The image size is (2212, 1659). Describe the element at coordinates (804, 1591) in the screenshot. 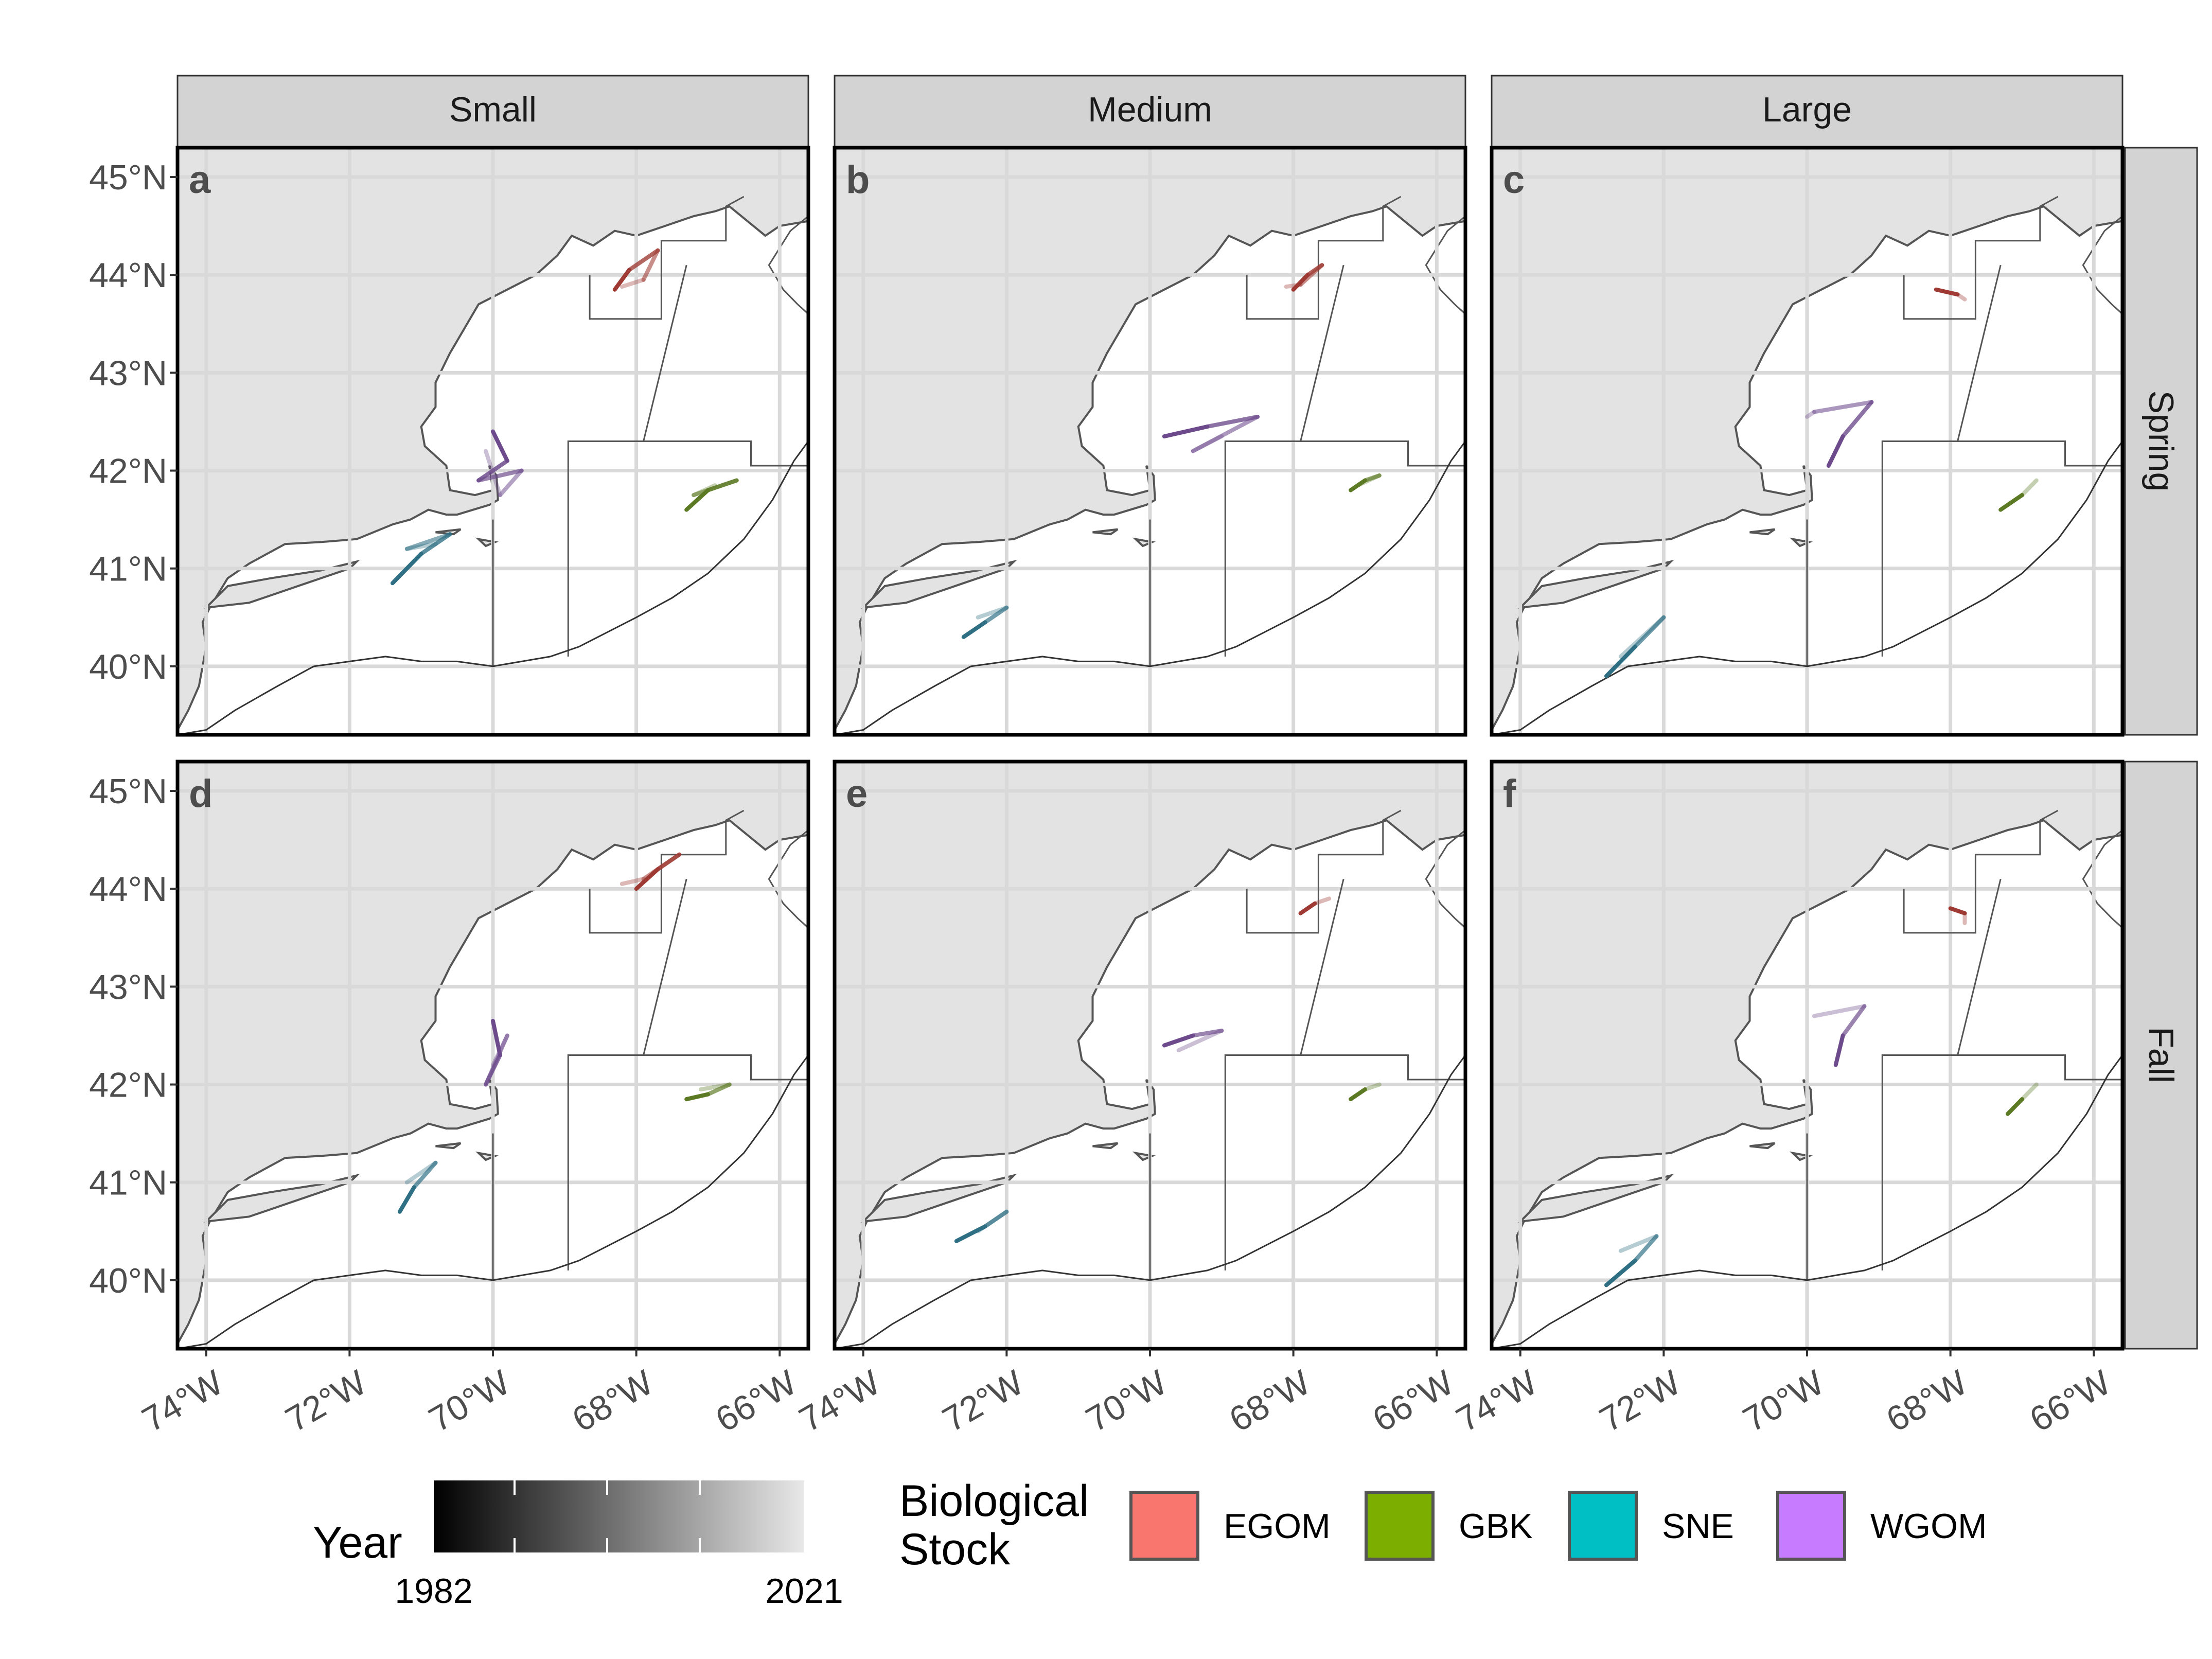

I see `year-legend-max: 2021` at that location.